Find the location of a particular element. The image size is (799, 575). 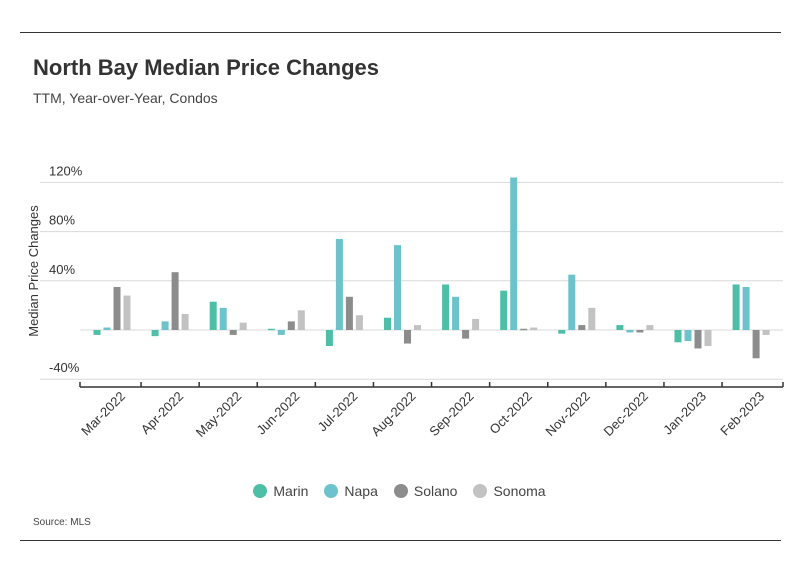

x-axis is located at coordinates (431, 385).